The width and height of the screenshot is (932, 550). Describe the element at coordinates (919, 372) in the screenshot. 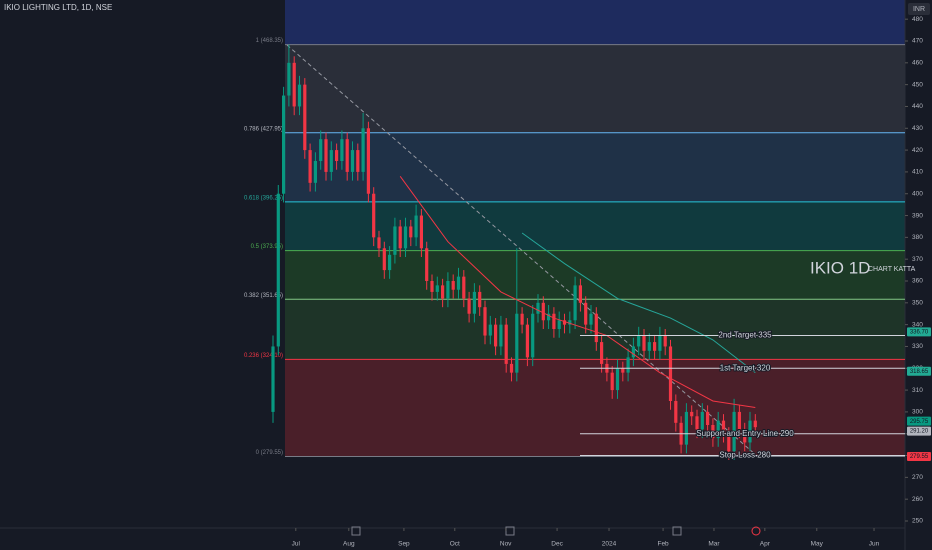

I see `price-label: 318.65` at that location.